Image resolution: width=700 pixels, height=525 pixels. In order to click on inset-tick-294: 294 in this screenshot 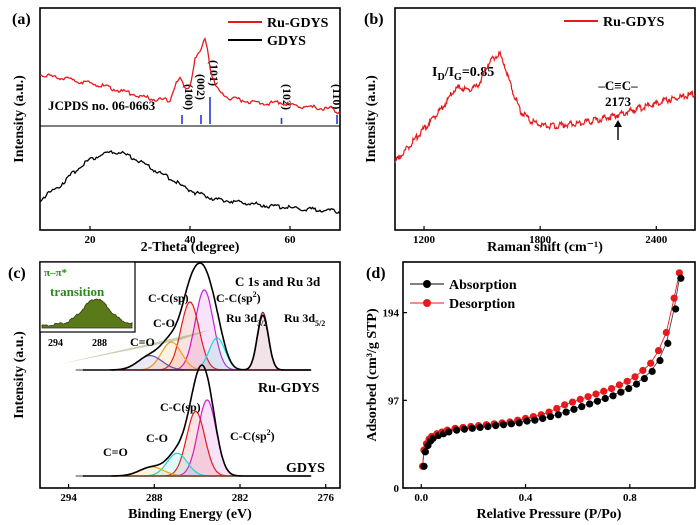, I will do `click(55, 343)`.